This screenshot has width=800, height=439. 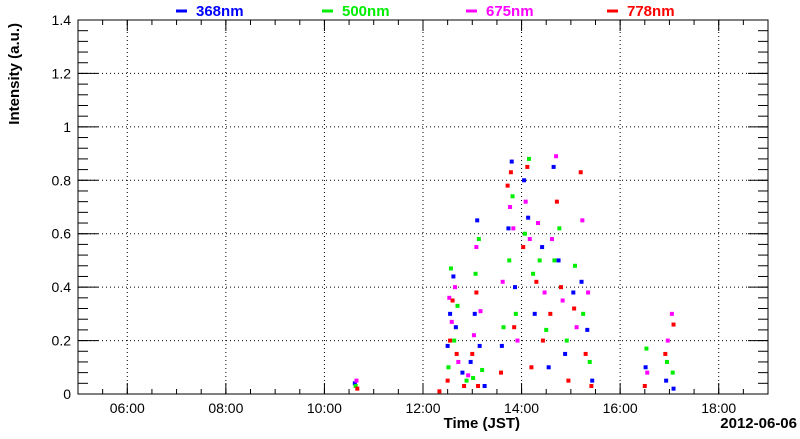 What do you see at coordinates (127, 408) in the screenshot?
I see `x-tick-label: 06:00` at bounding box center [127, 408].